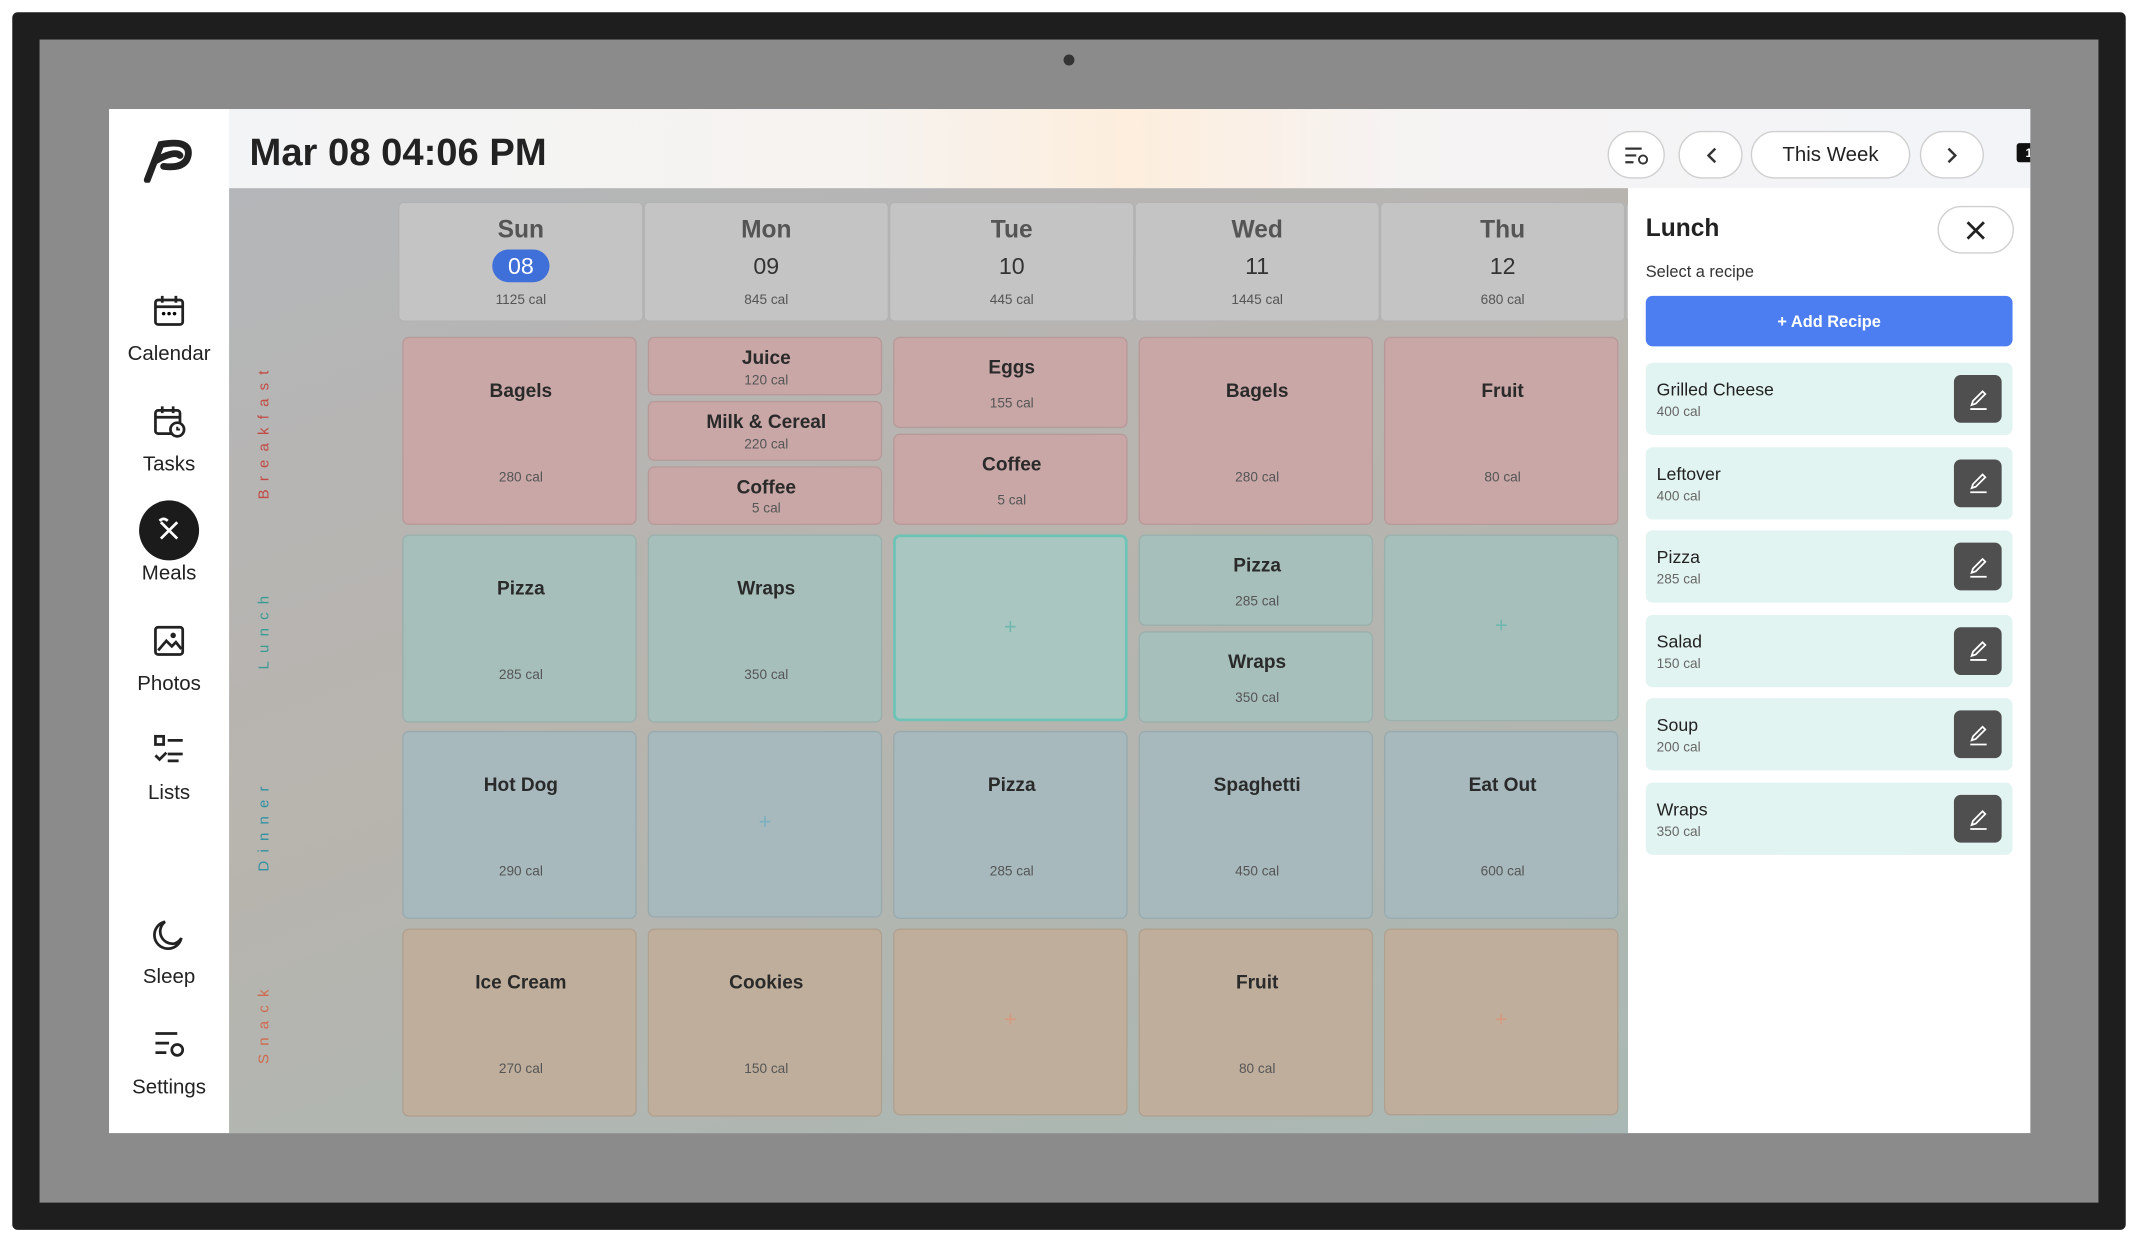 The height and width of the screenshot is (1242, 2138). What do you see at coordinates (1011, 301) in the screenshot?
I see `day-calories: 445 cal` at bounding box center [1011, 301].